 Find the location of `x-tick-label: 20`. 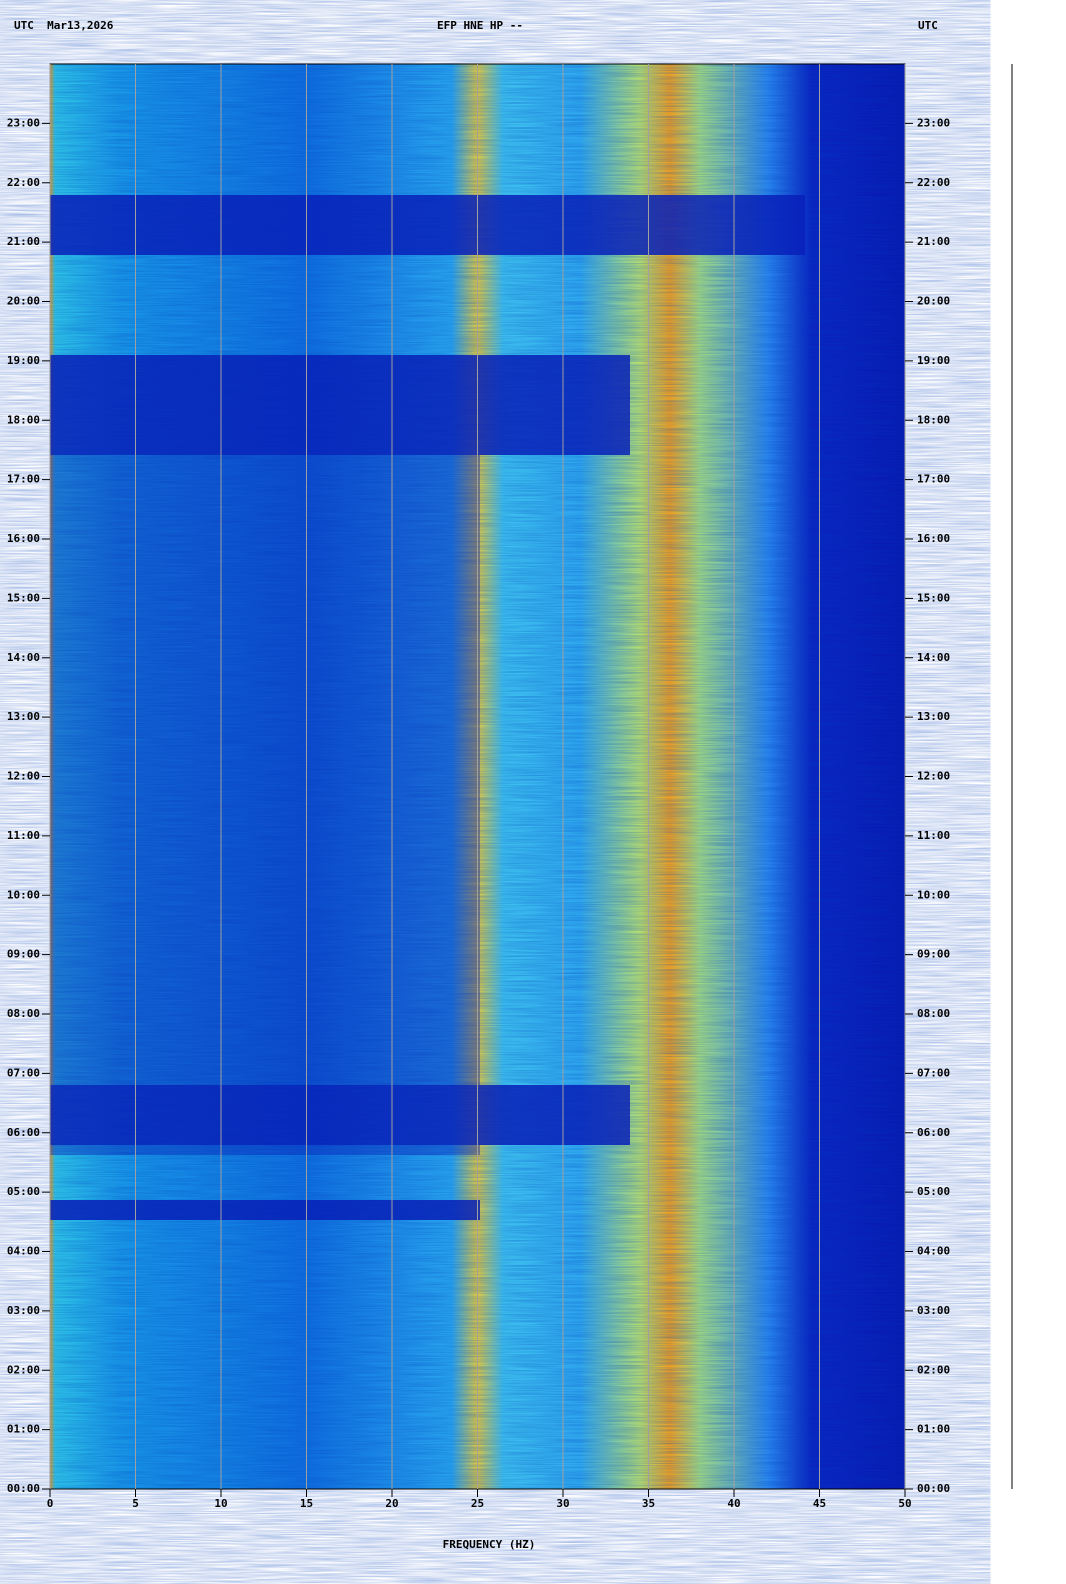

x-tick-label: 20 is located at coordinates (391, 1503).